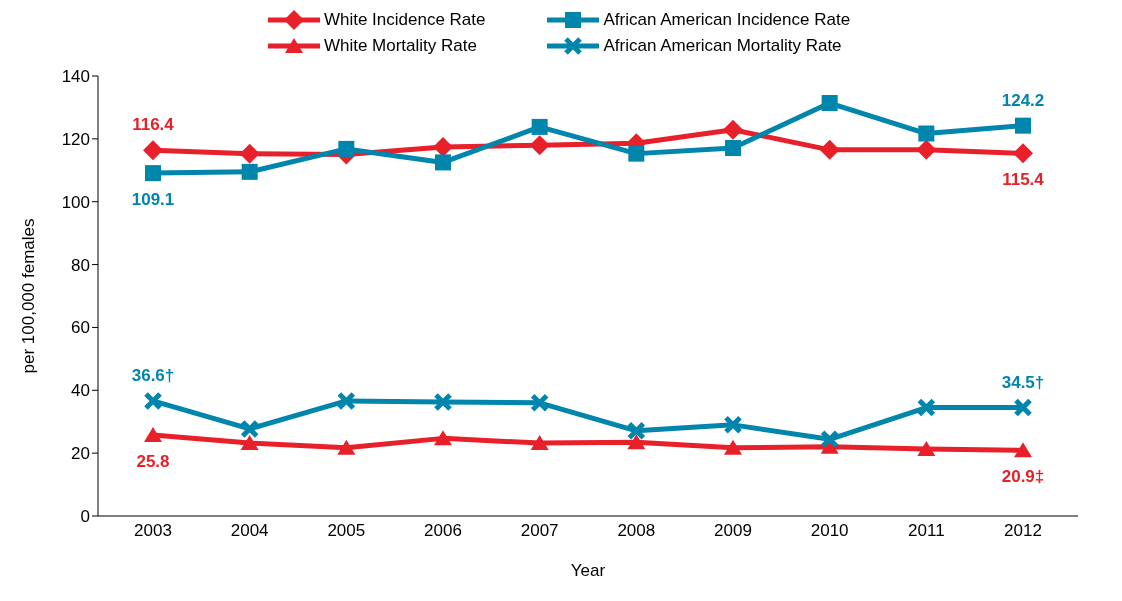 Image resolution: width=1122 pixels, height=601 pixels. What do you see at coordinates (1023, 531) in the screenshot?
I see `x-tick-label: 2012` at bounding box center [1023, 531].